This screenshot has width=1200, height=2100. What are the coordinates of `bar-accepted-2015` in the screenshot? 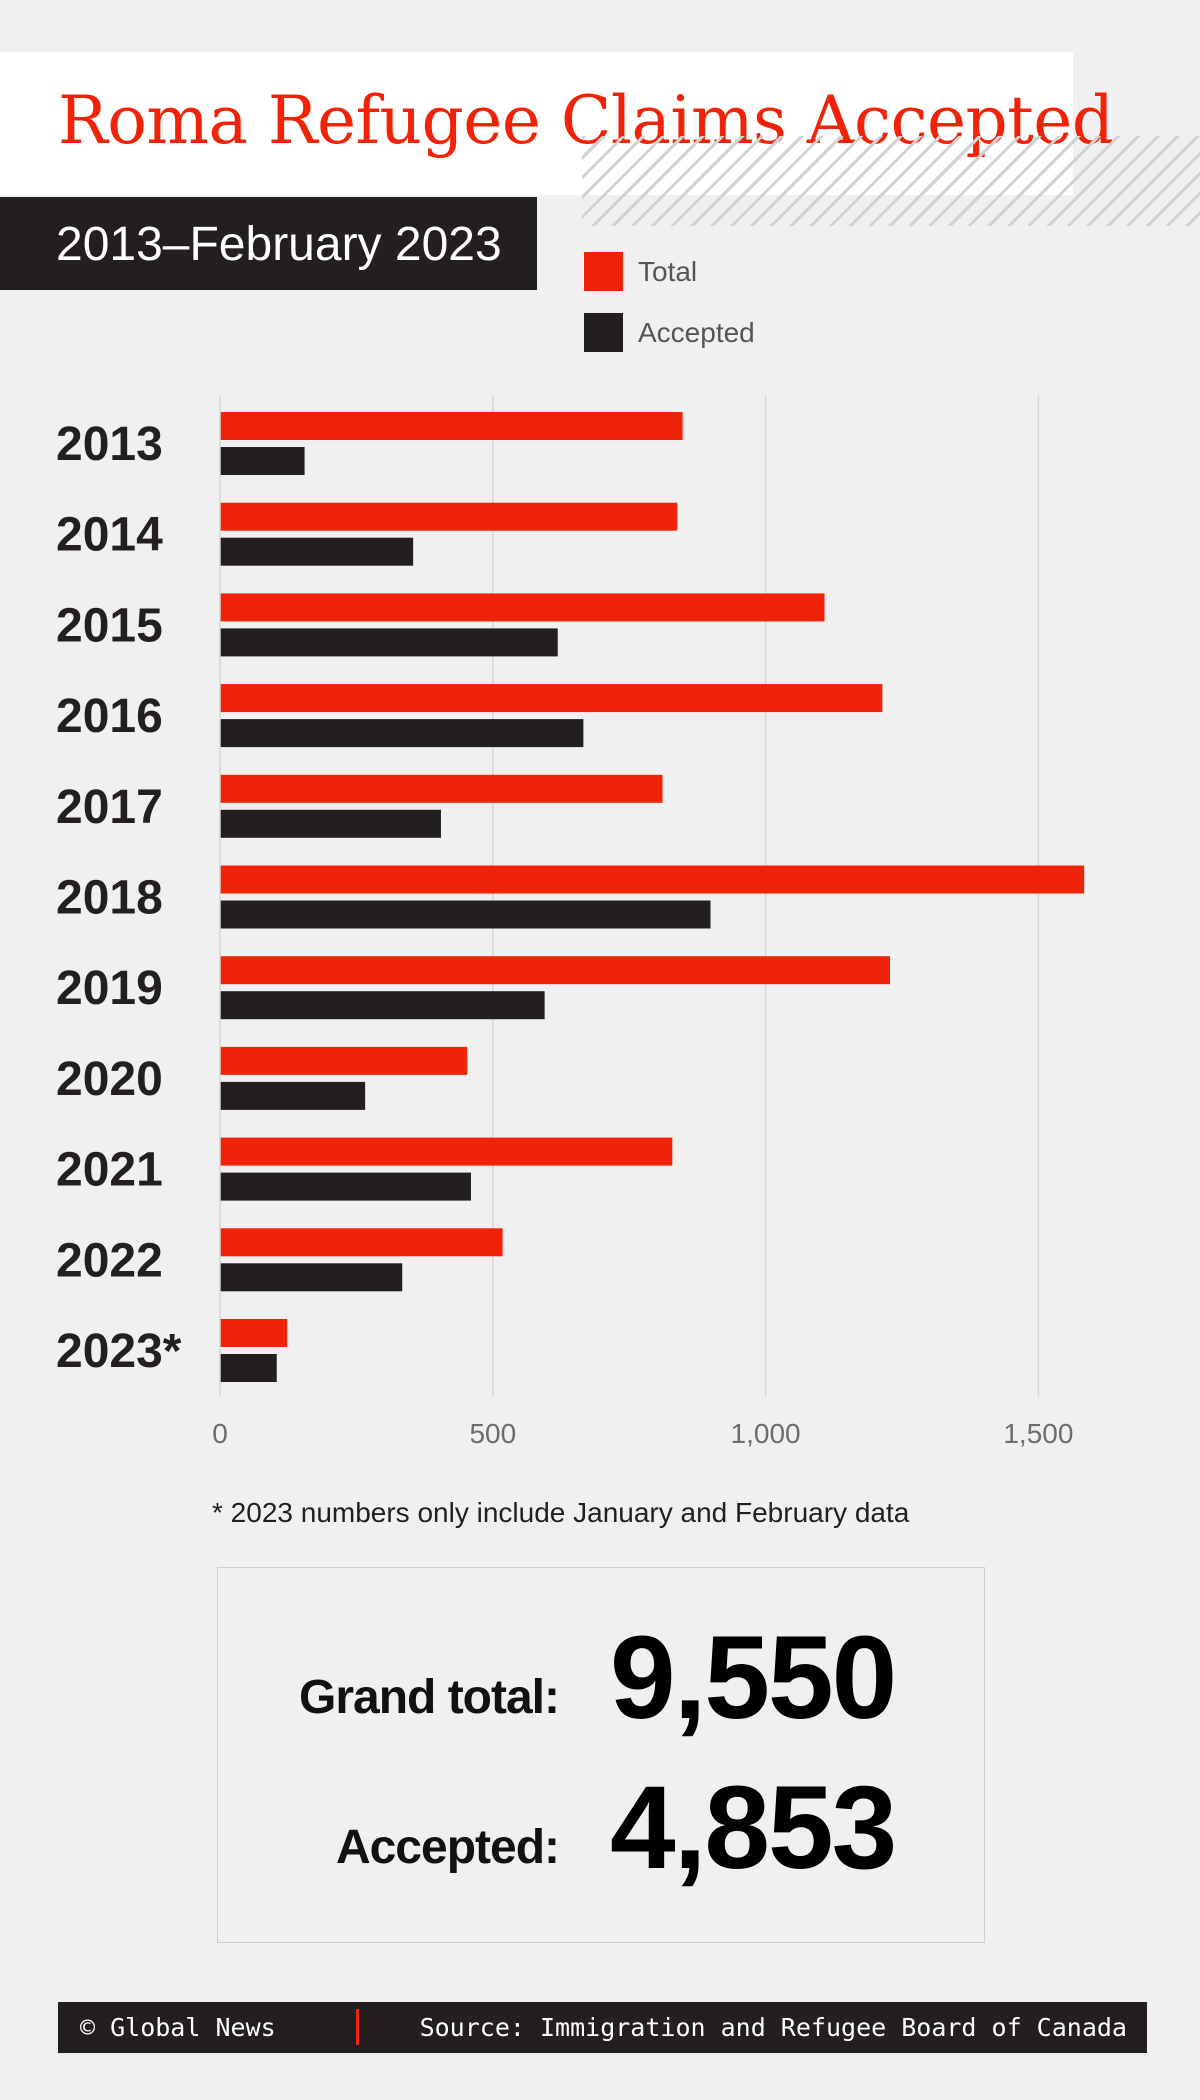 It's located at (389, 642).